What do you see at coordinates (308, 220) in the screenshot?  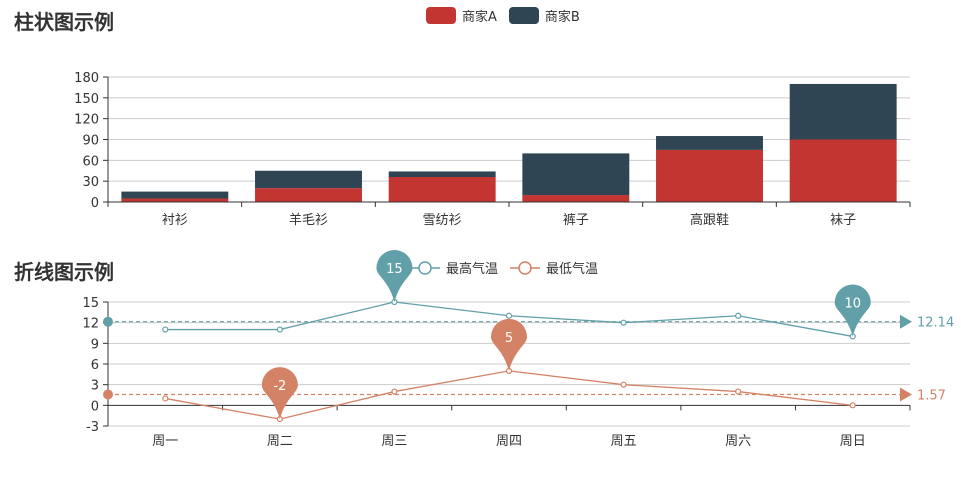 I see `bar-xtick-label: 羊毛衫` at bounding box center [308, 220].